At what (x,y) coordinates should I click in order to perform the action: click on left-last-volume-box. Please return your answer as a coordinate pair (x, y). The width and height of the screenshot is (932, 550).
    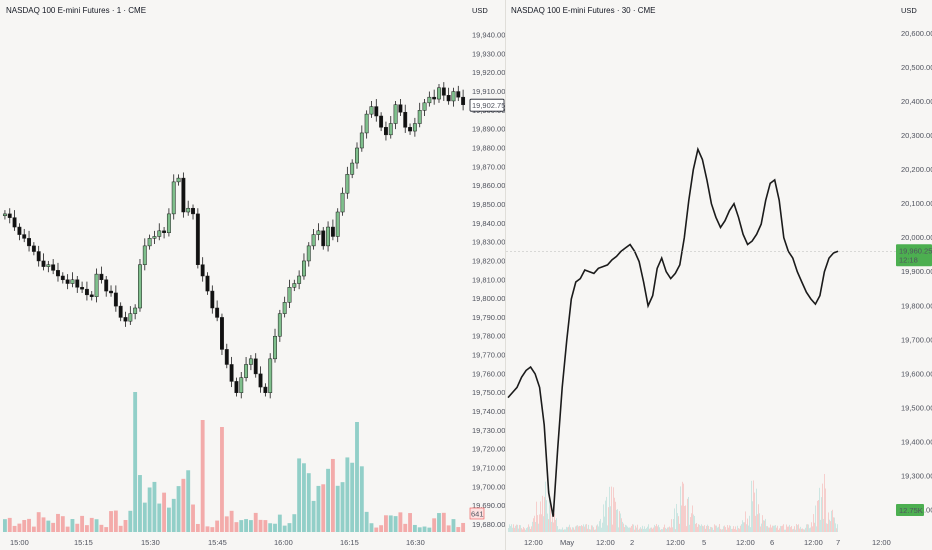
    Looking at the image, I should click on (477, 513).